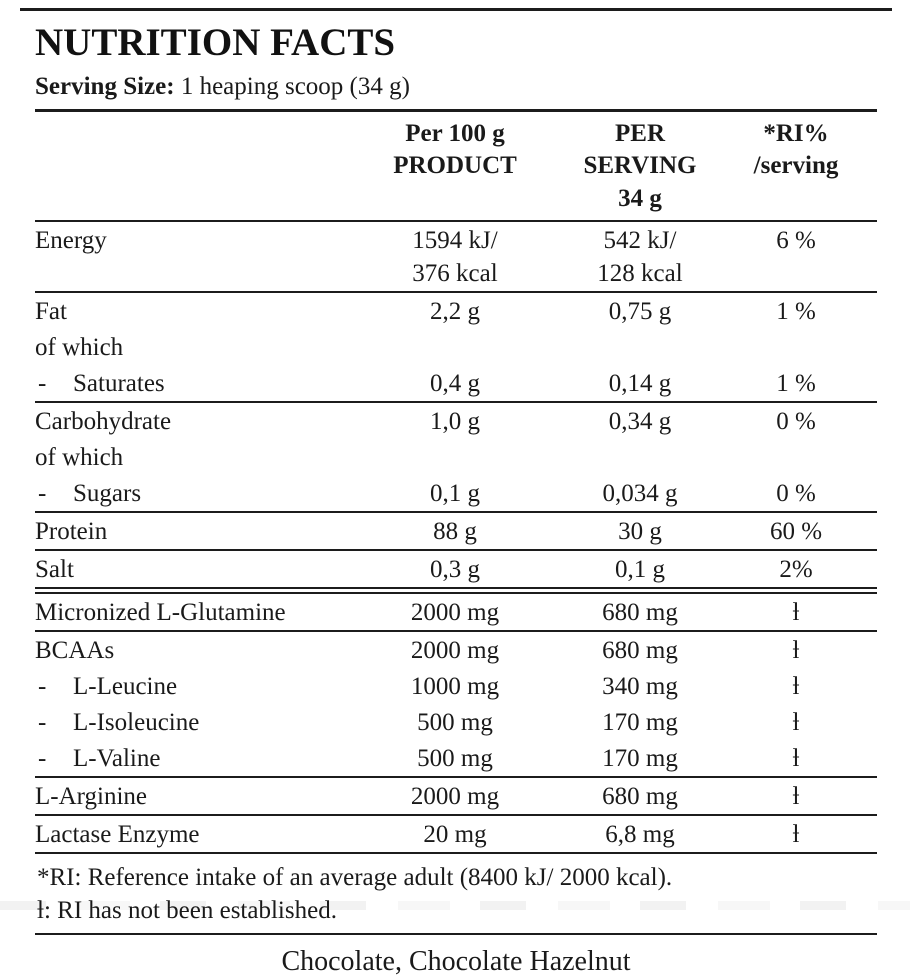 The image size is (910, 979). Describe the element at coordinates (125, 687) in the screenshot. I see `nutrient-name: L-Leucine` at that location.